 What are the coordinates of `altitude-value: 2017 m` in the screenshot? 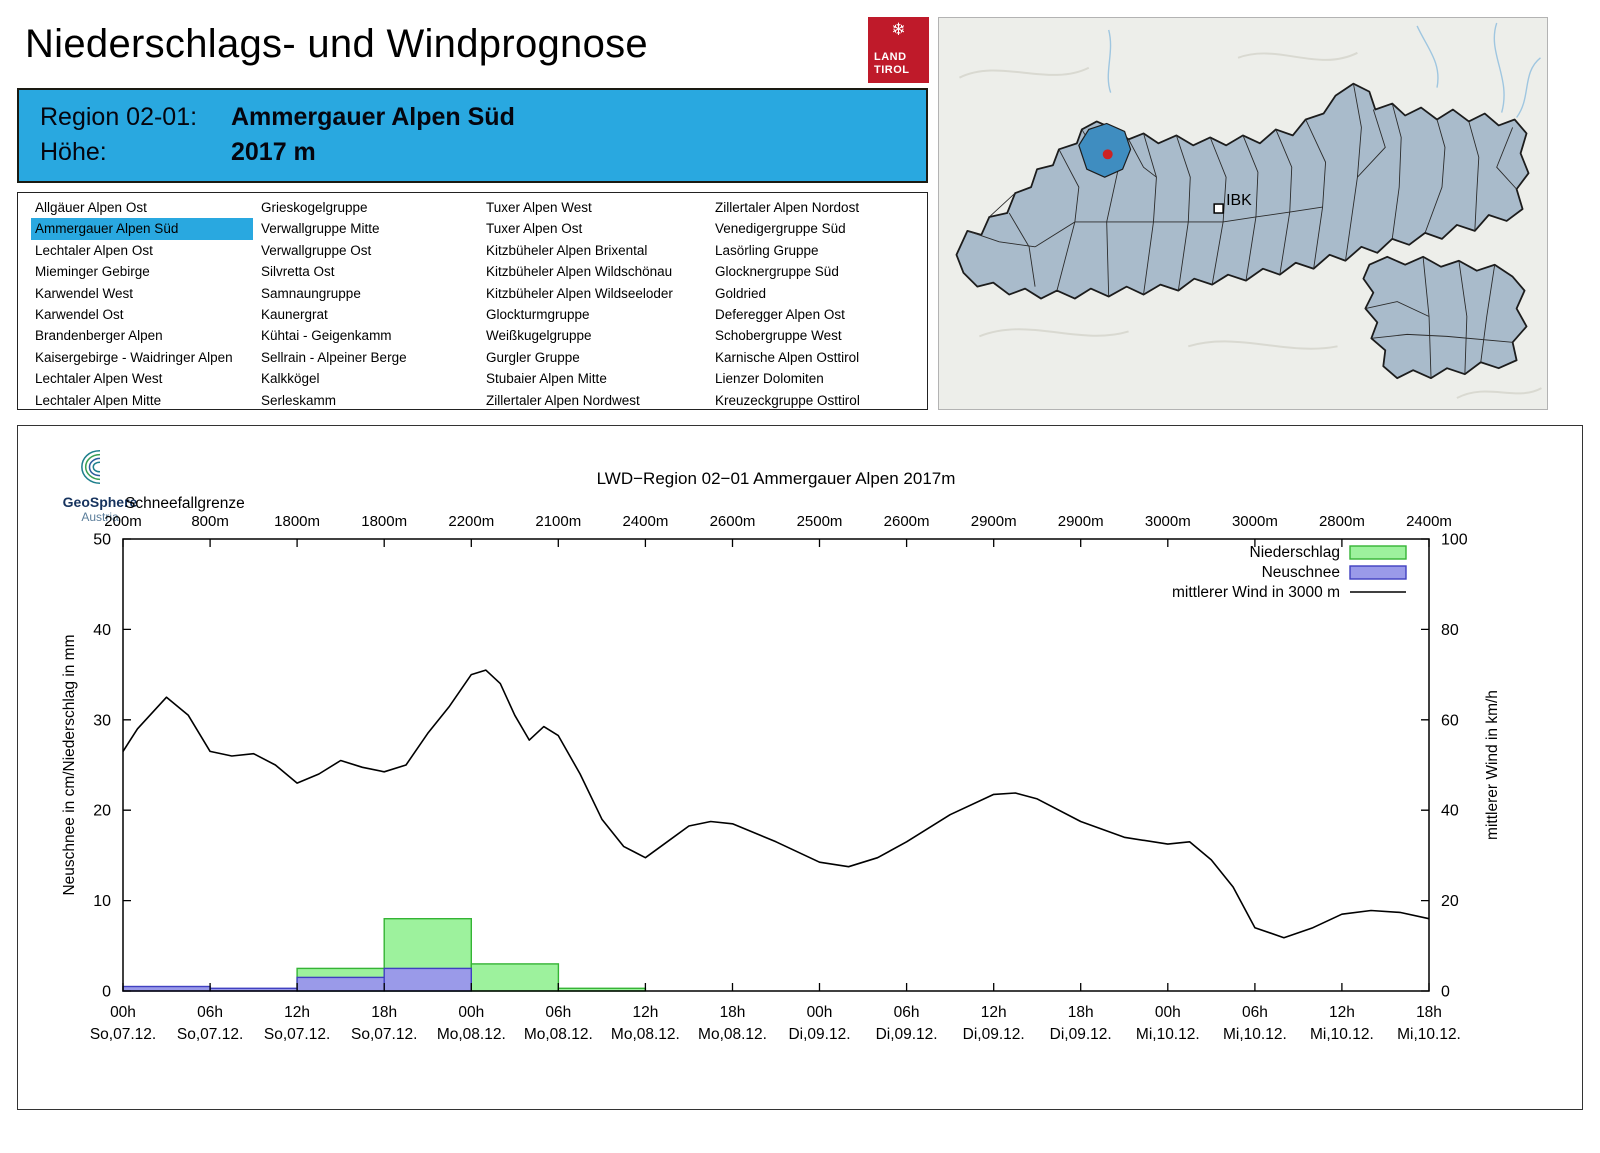 It's located at (273, 152).